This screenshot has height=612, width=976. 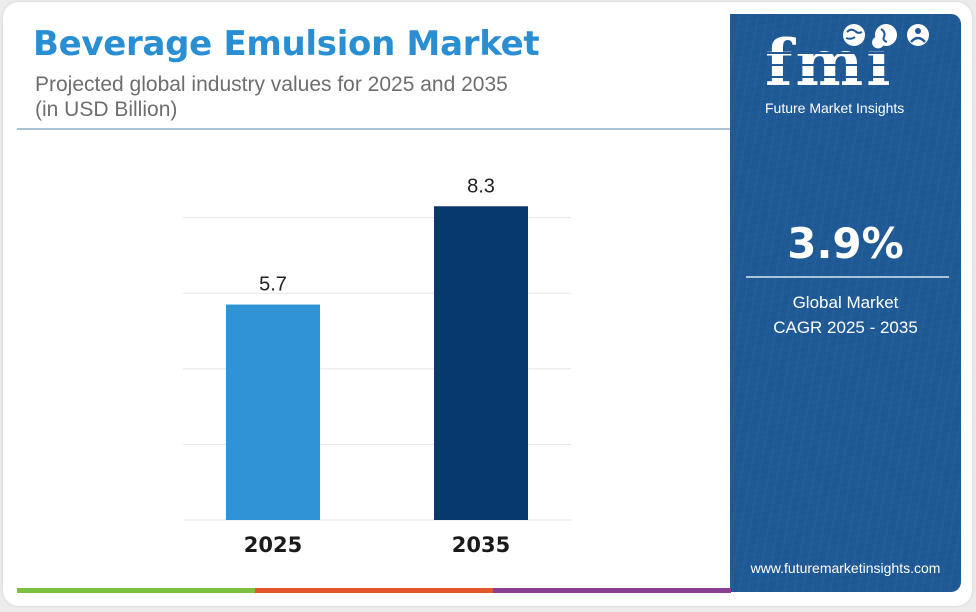 What do you see at coordinates (845, 568) in the screenshot?
I see `website-link: www.futuremarketinsights.com` at bounding box center [845, 568].